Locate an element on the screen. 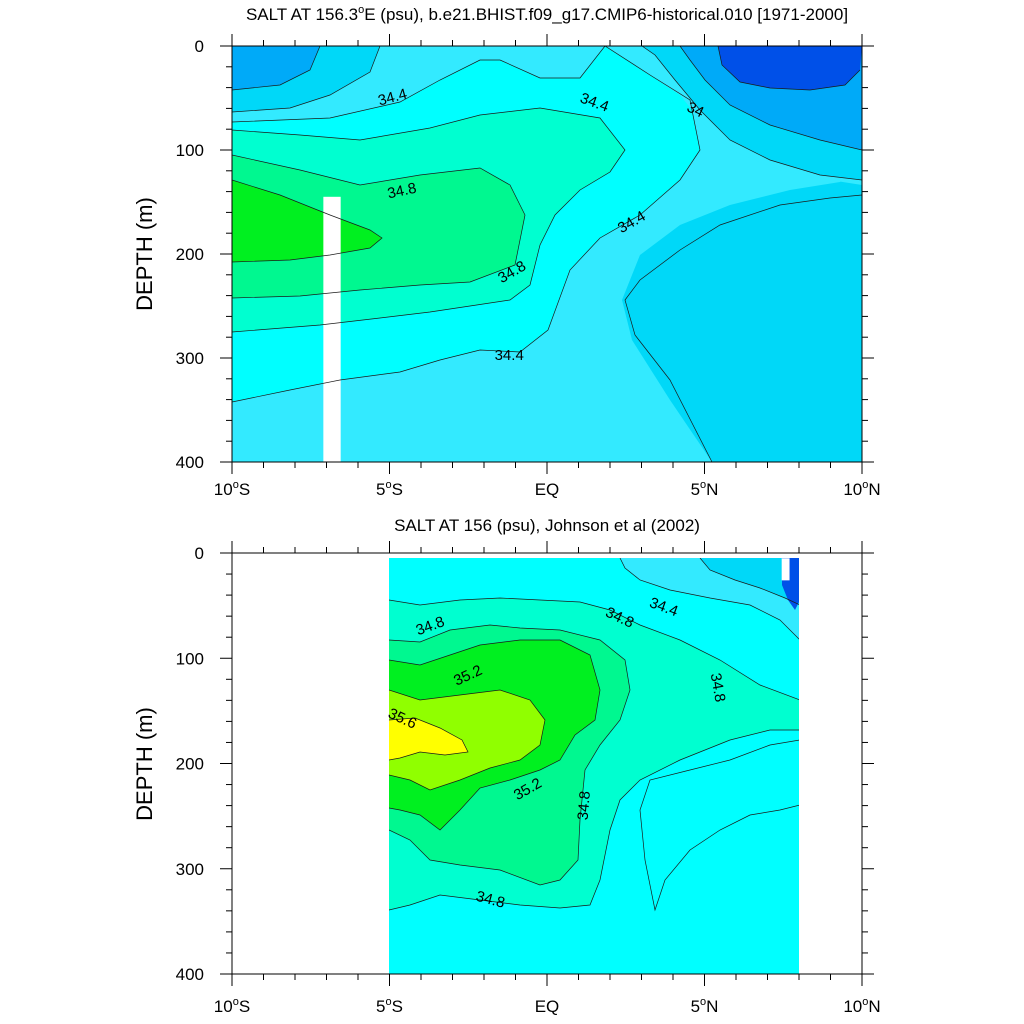 The width and height of the screenshot is (1024, 1024). field-34-6-east is located at coordinates (719, 825).